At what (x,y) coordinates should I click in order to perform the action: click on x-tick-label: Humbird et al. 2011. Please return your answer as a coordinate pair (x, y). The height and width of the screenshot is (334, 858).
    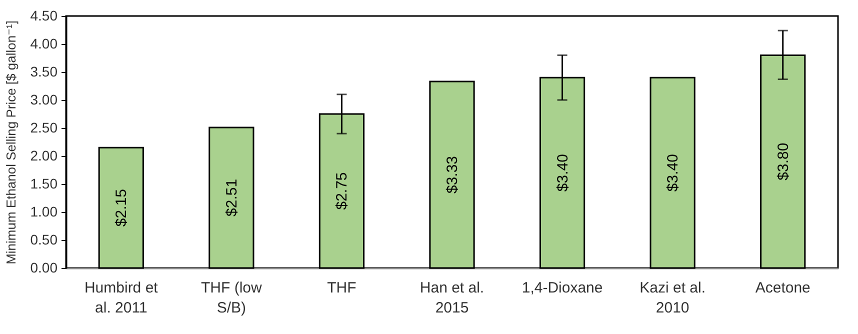
    Looking at the image, I should click on (121, 298).